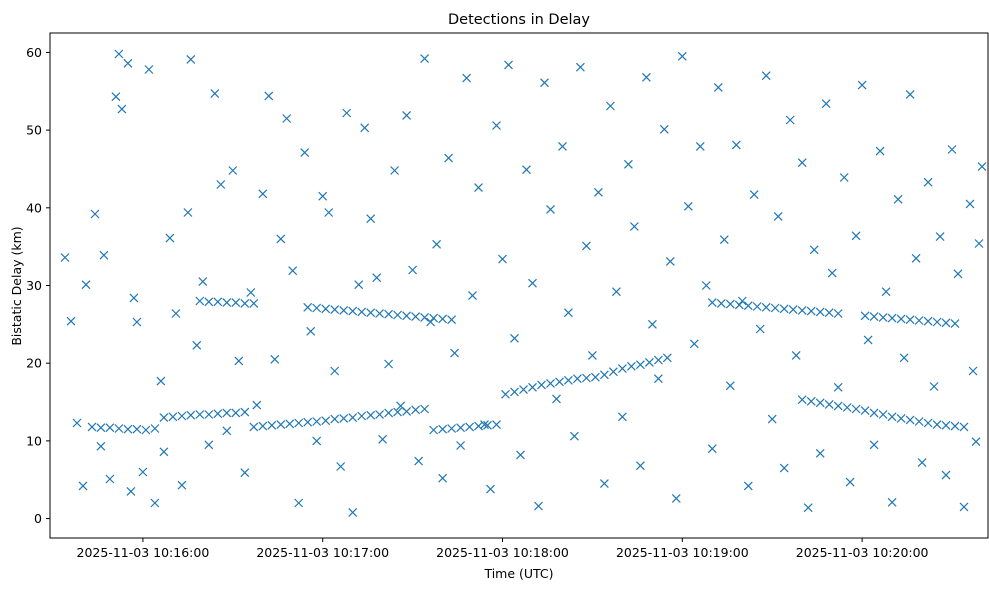 The image size is (989, 590). I want to click on x-tick-label: 2025-11-03 10:17:00, so click(322, 552).